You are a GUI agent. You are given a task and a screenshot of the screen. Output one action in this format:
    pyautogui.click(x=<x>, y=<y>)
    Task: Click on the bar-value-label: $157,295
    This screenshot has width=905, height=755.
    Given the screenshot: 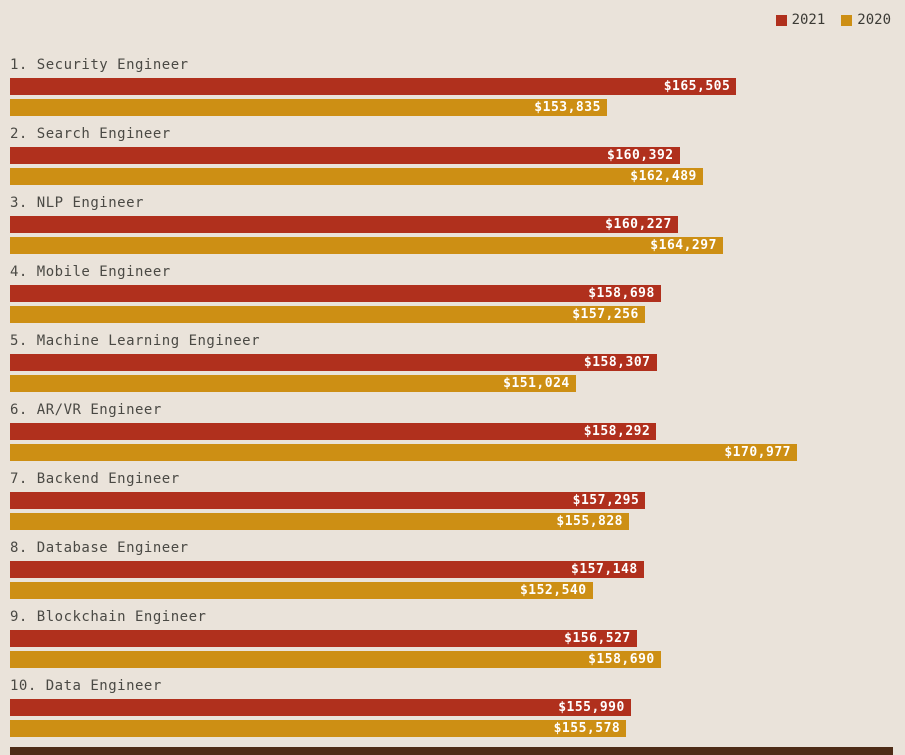 What is the action you would take?
    pyautogui.click(x=606, y=500)
    